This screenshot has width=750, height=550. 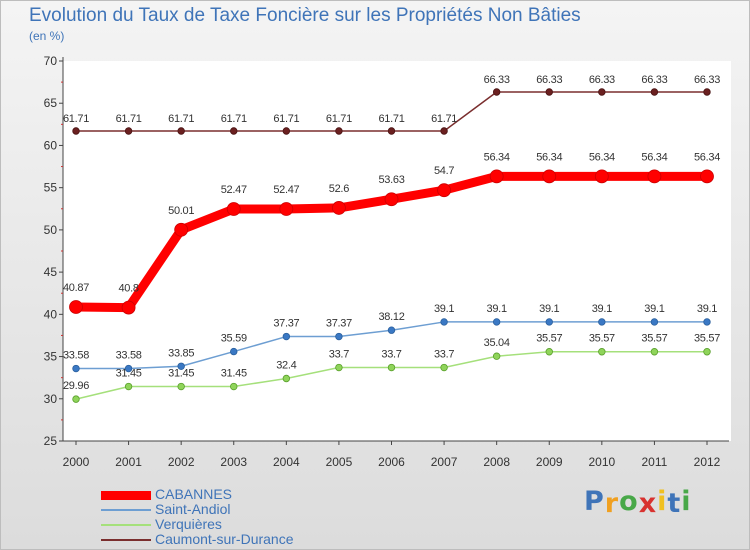 What do you see at coordinates (181, 462) in the screenshot?
I see `x-tick-label: 2002` at bounding box center [181, 462].